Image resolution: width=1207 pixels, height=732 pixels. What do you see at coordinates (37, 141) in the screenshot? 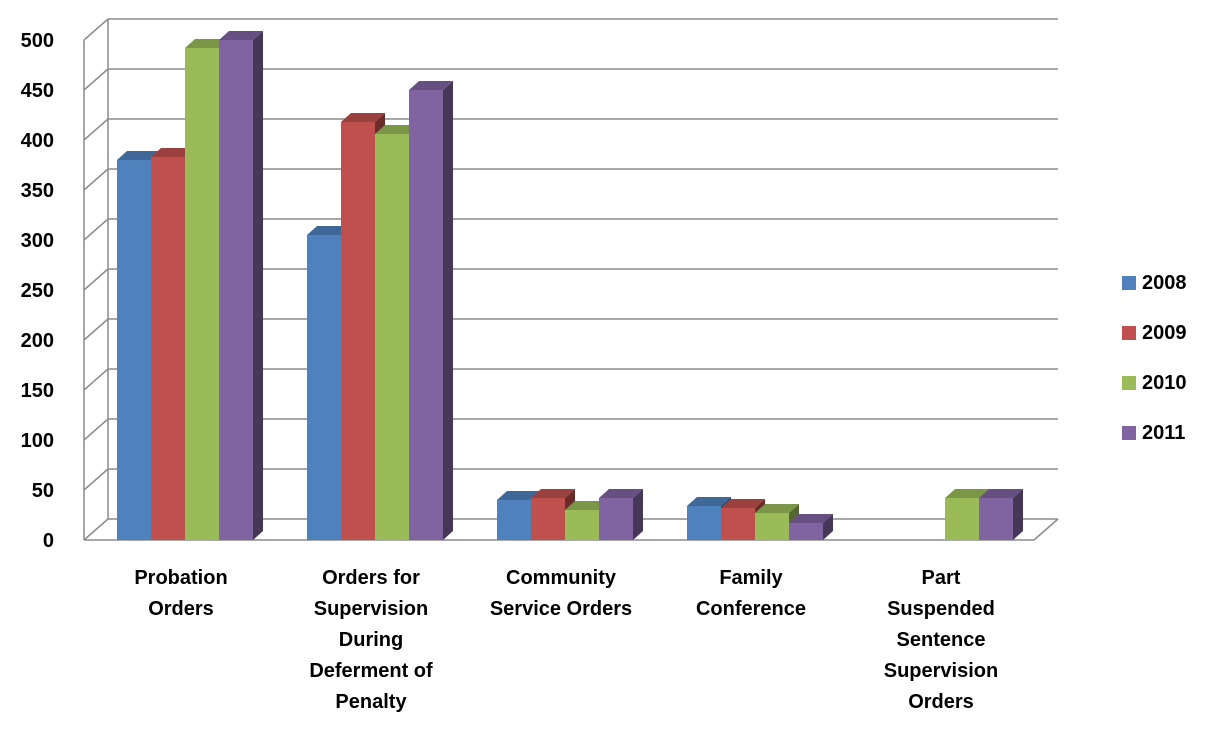
I see `y-tick-label: 400` at bounding box center [37, 141].